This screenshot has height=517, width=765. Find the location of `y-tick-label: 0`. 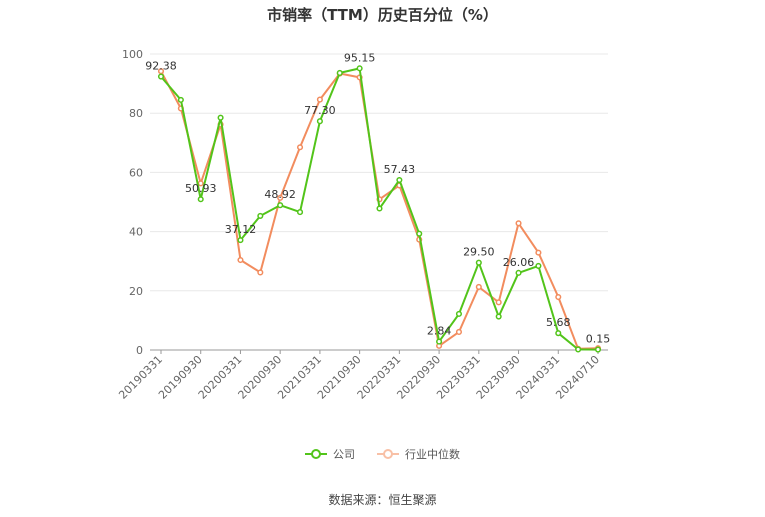

y-tick-label: 0 is located at coordinates (139, 350).